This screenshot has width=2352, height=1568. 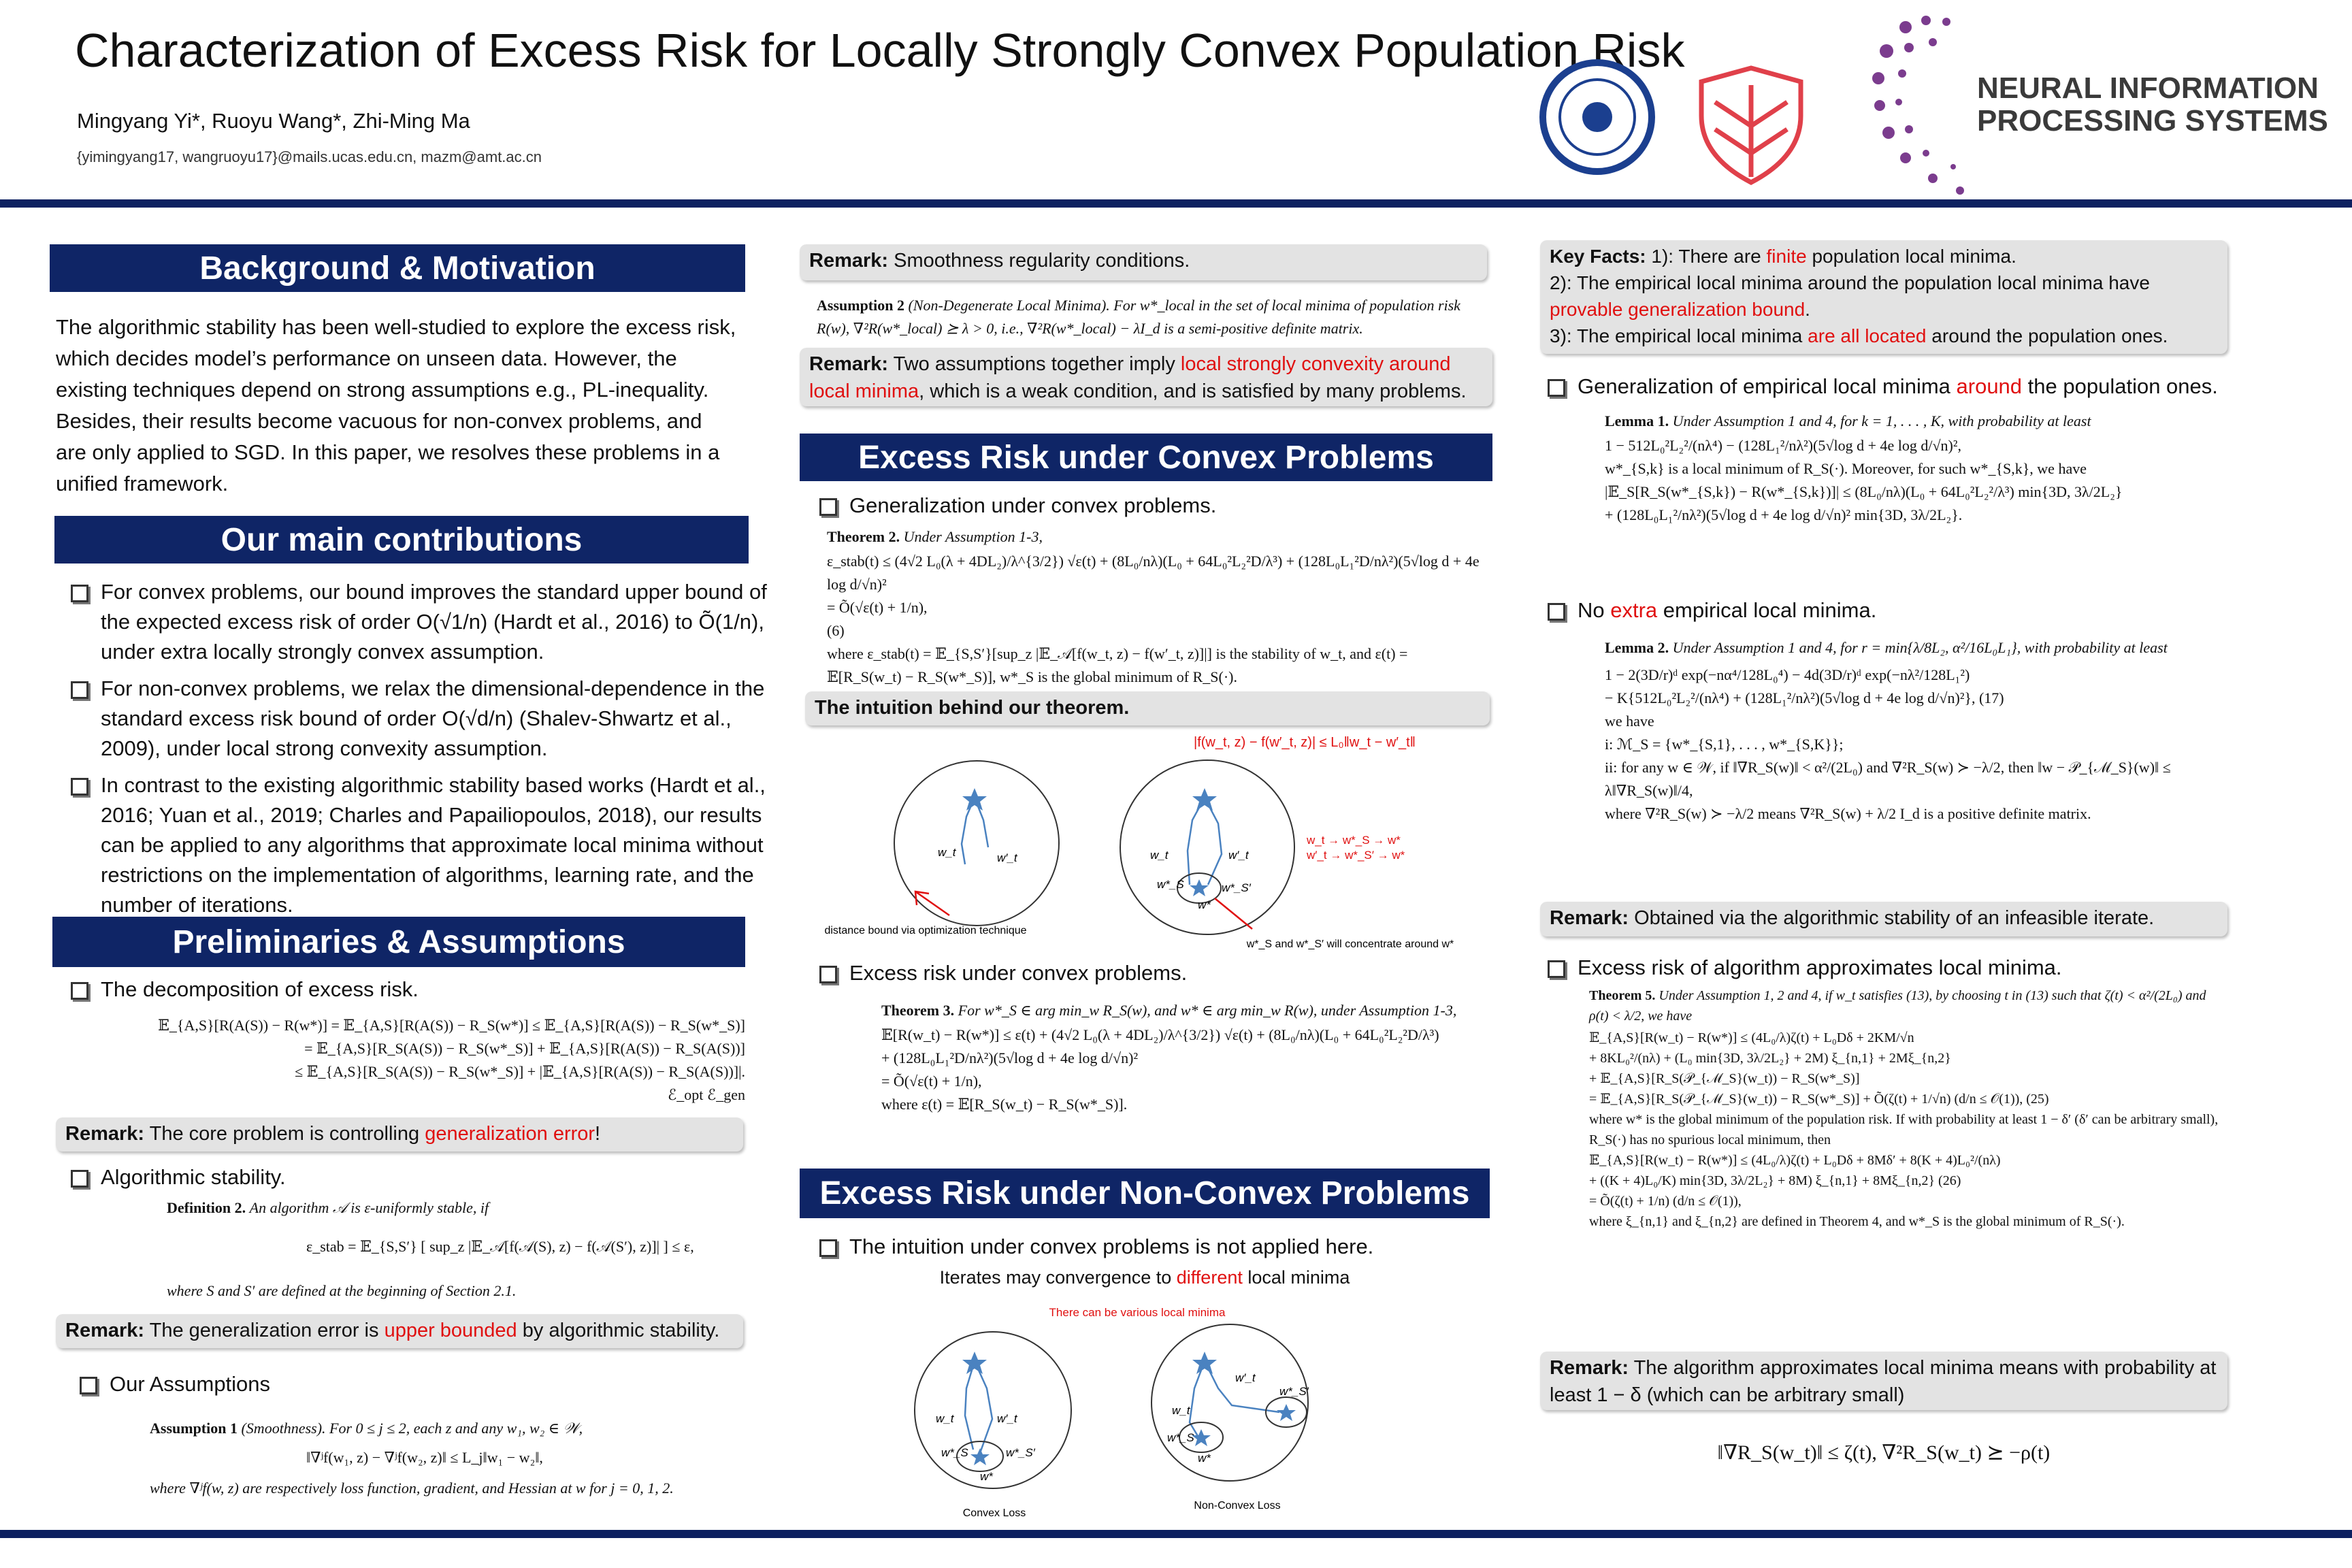 I want to click on section-heading: Preliminaries & Assumptions, so click(x=398, y=942).